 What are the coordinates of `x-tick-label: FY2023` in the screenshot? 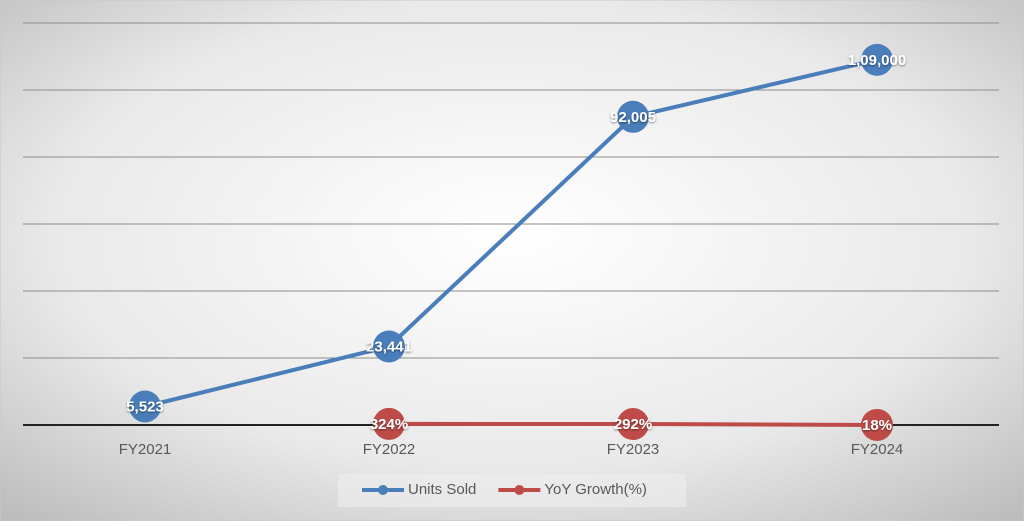 It's located at (633, 449).